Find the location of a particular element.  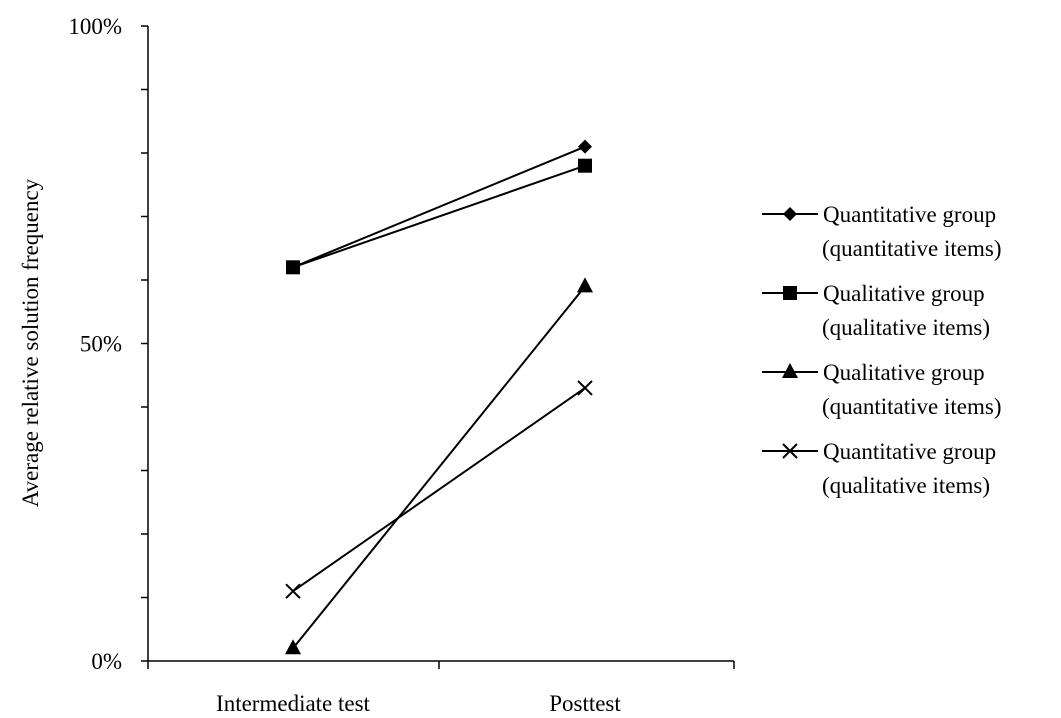

legend-item-2: Qualitative group (quantitative items) is located at coordinates (881, 389).